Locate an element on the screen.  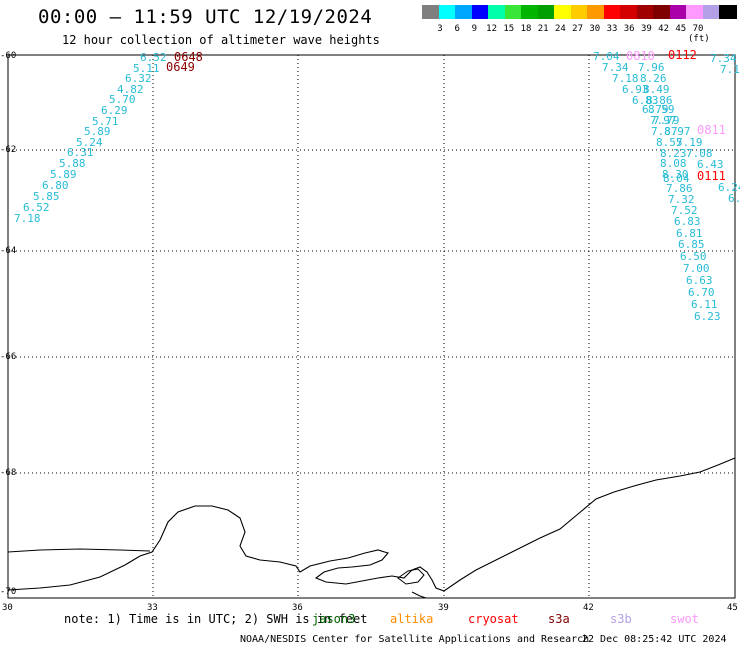
wave-height-value: 7.79 is located at coordinates (666, 120).